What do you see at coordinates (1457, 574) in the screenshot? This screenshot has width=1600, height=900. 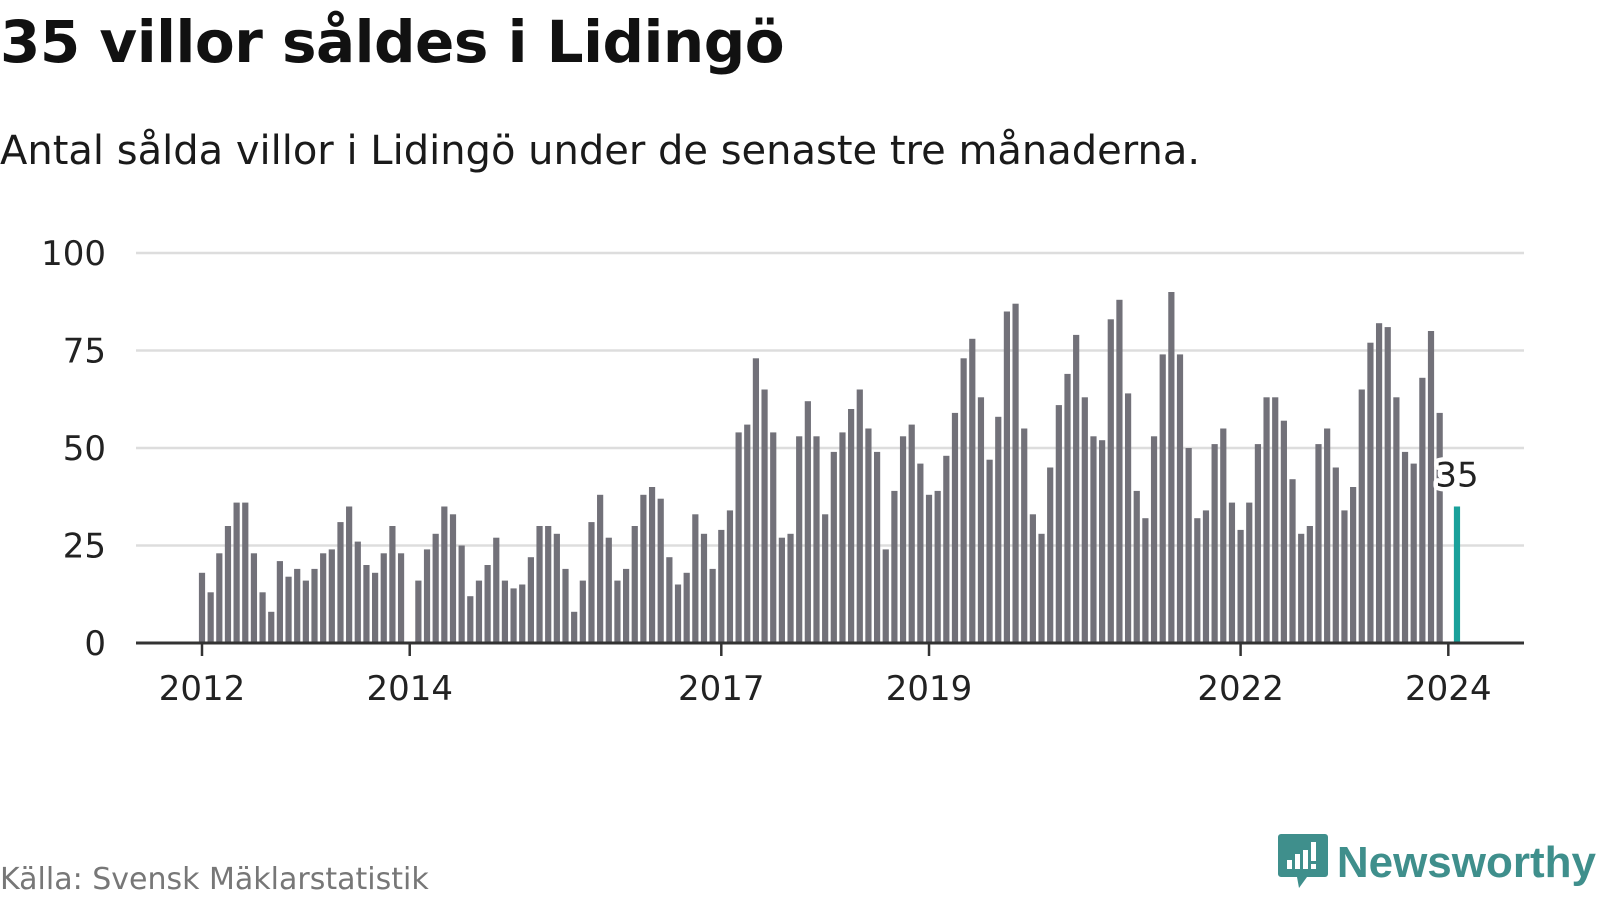 I see `bar-highlight` at bounding box center [1457, 574].